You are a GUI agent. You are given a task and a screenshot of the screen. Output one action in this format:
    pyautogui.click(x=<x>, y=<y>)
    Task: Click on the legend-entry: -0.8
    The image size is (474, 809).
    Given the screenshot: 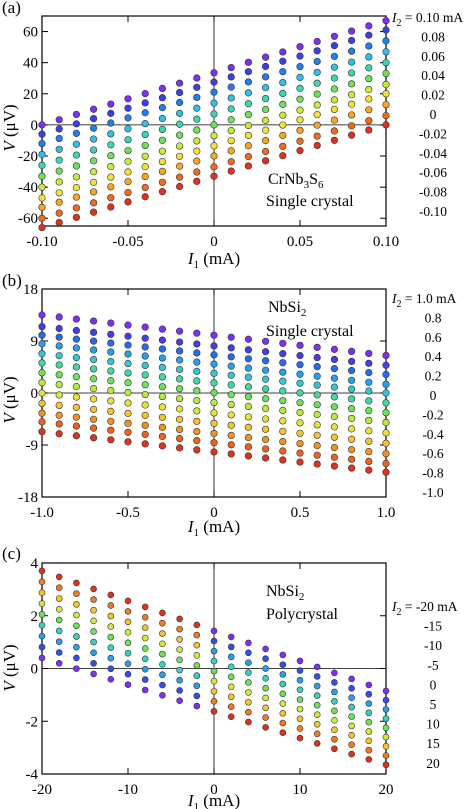 What is the action you would take?
    pyautogui.click(x=433, y=473)
    